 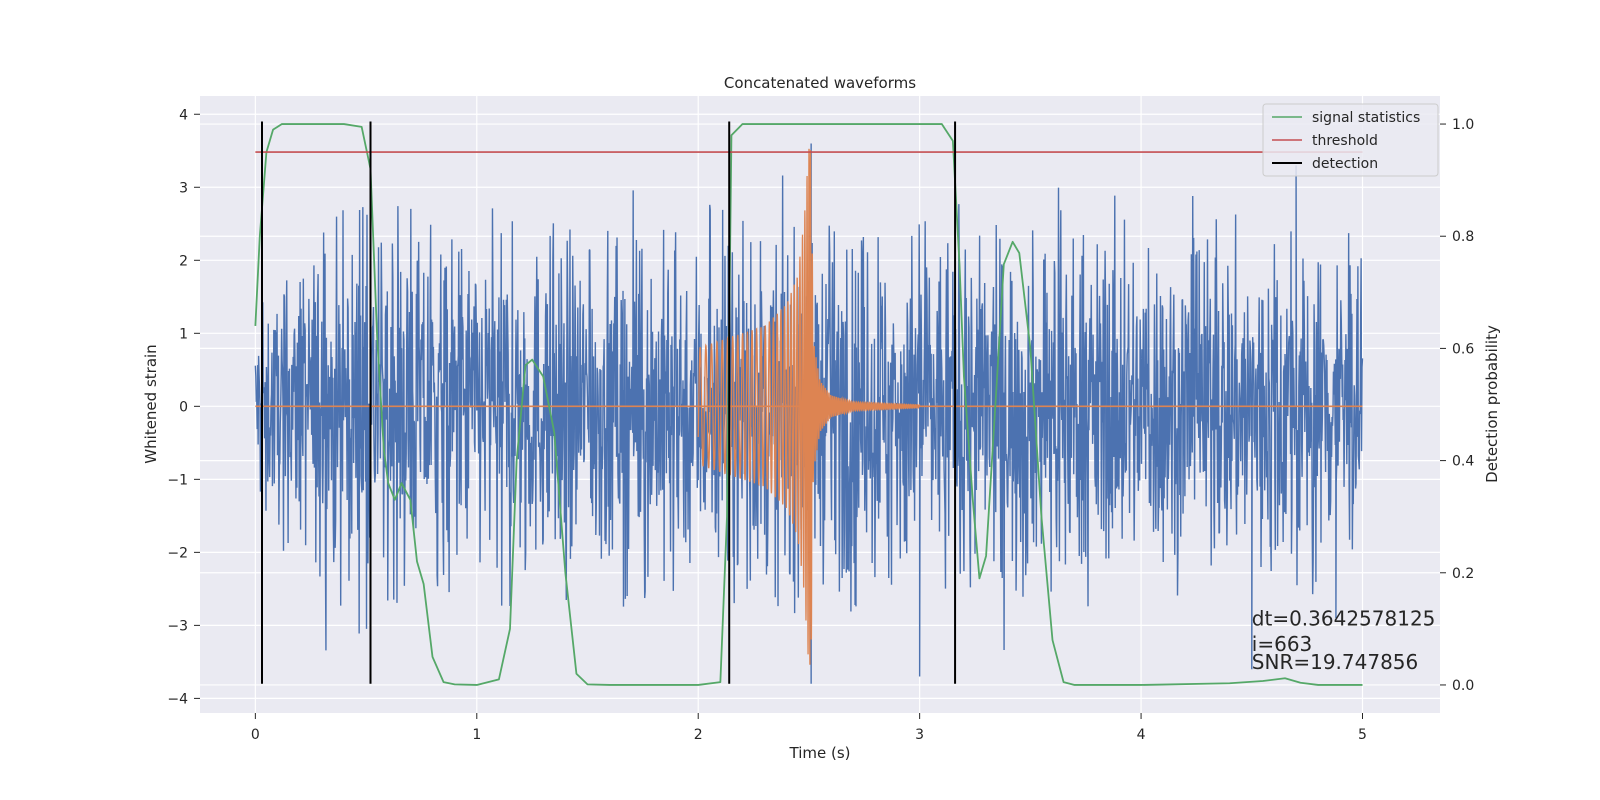 I want to click on y-tick-label: −4, so click(x=177, y=699).